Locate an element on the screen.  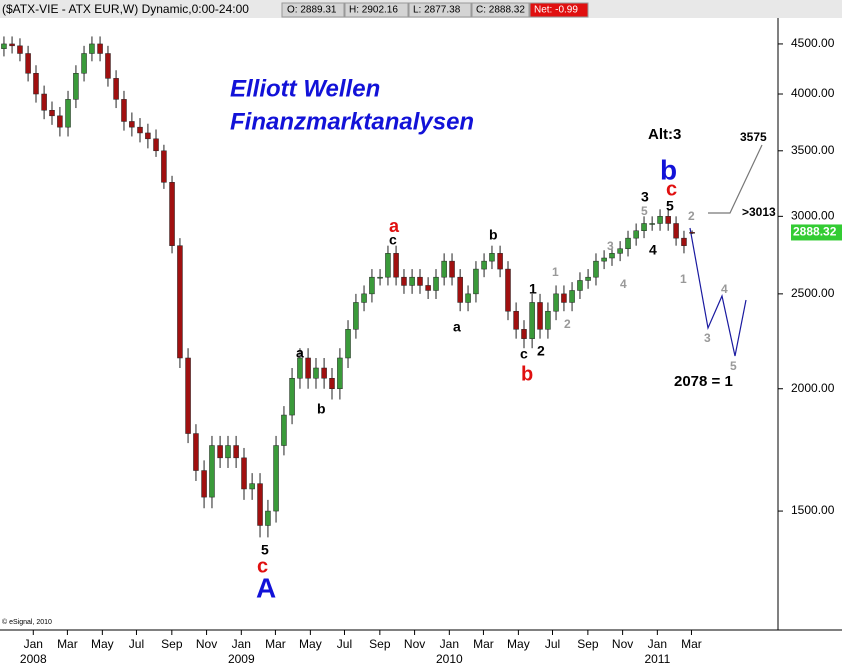
annotation: Alt:3 is located at coordinates (664, 134).